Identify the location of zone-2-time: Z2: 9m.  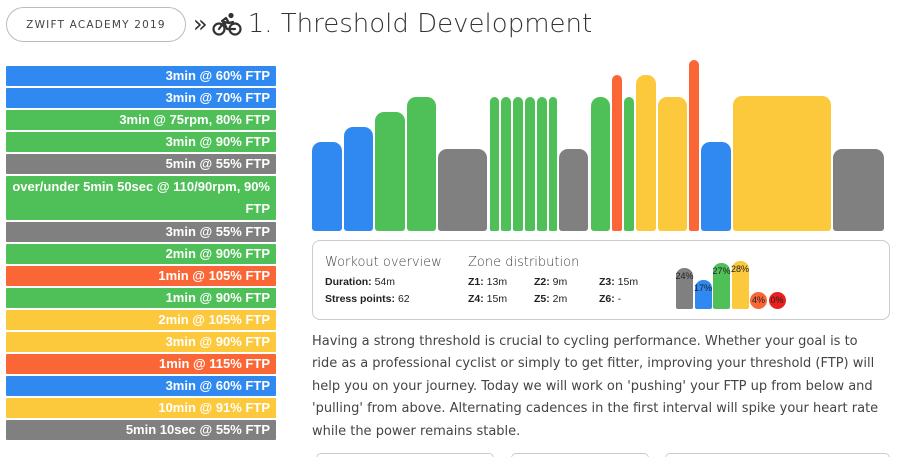
(550, 282).